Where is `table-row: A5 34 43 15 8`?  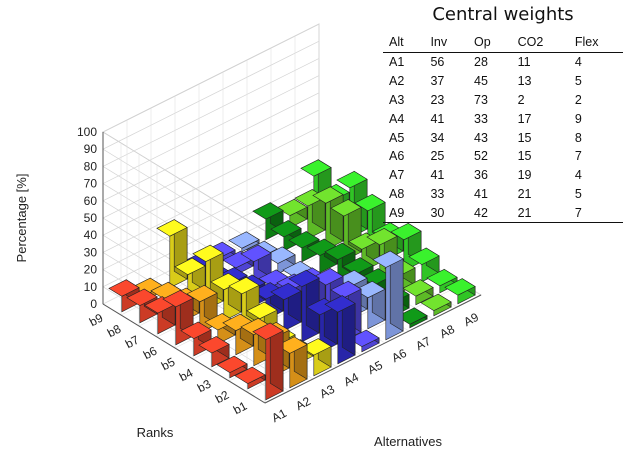
table-row: A5 34 43 15 8 is located at coordinates (503, 137).